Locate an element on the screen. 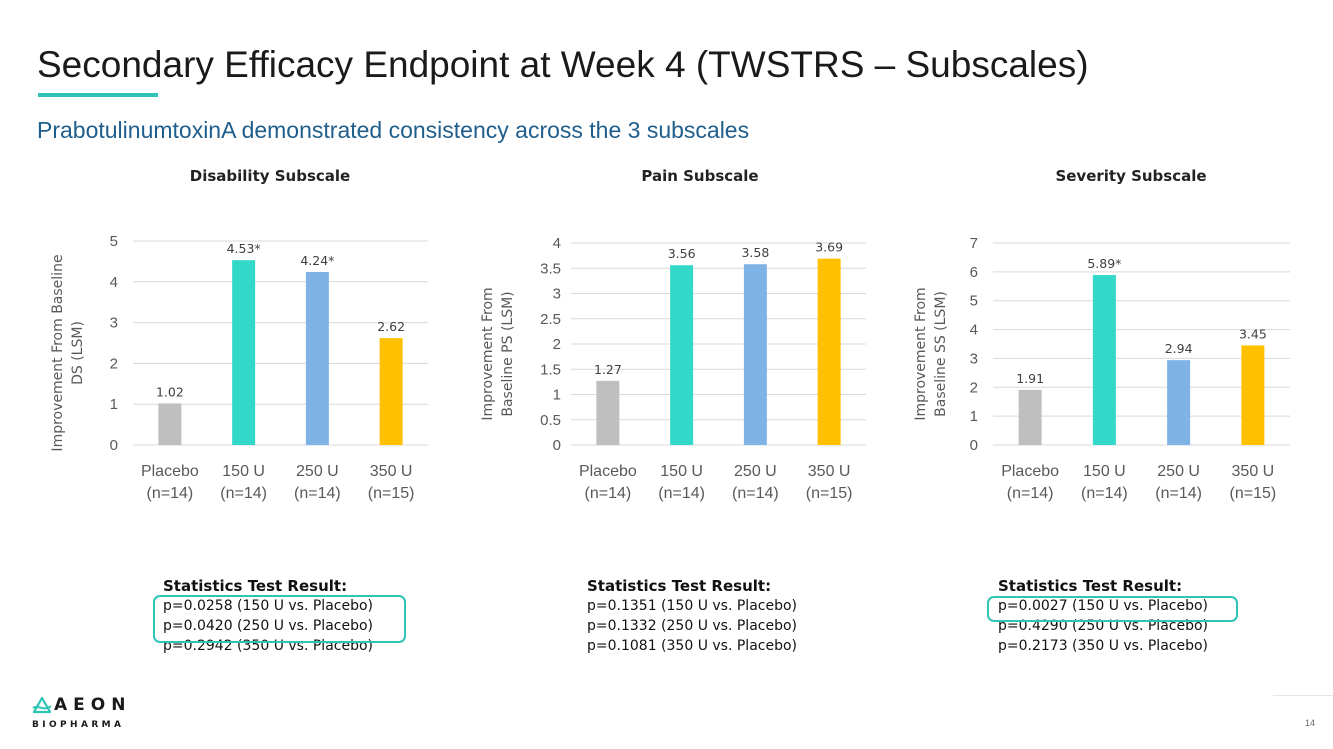 This screenshot has width=1333, height=749. stat-line: p=0.1351 (150 U vs. Placebo) is located at coordinates (692, 606).